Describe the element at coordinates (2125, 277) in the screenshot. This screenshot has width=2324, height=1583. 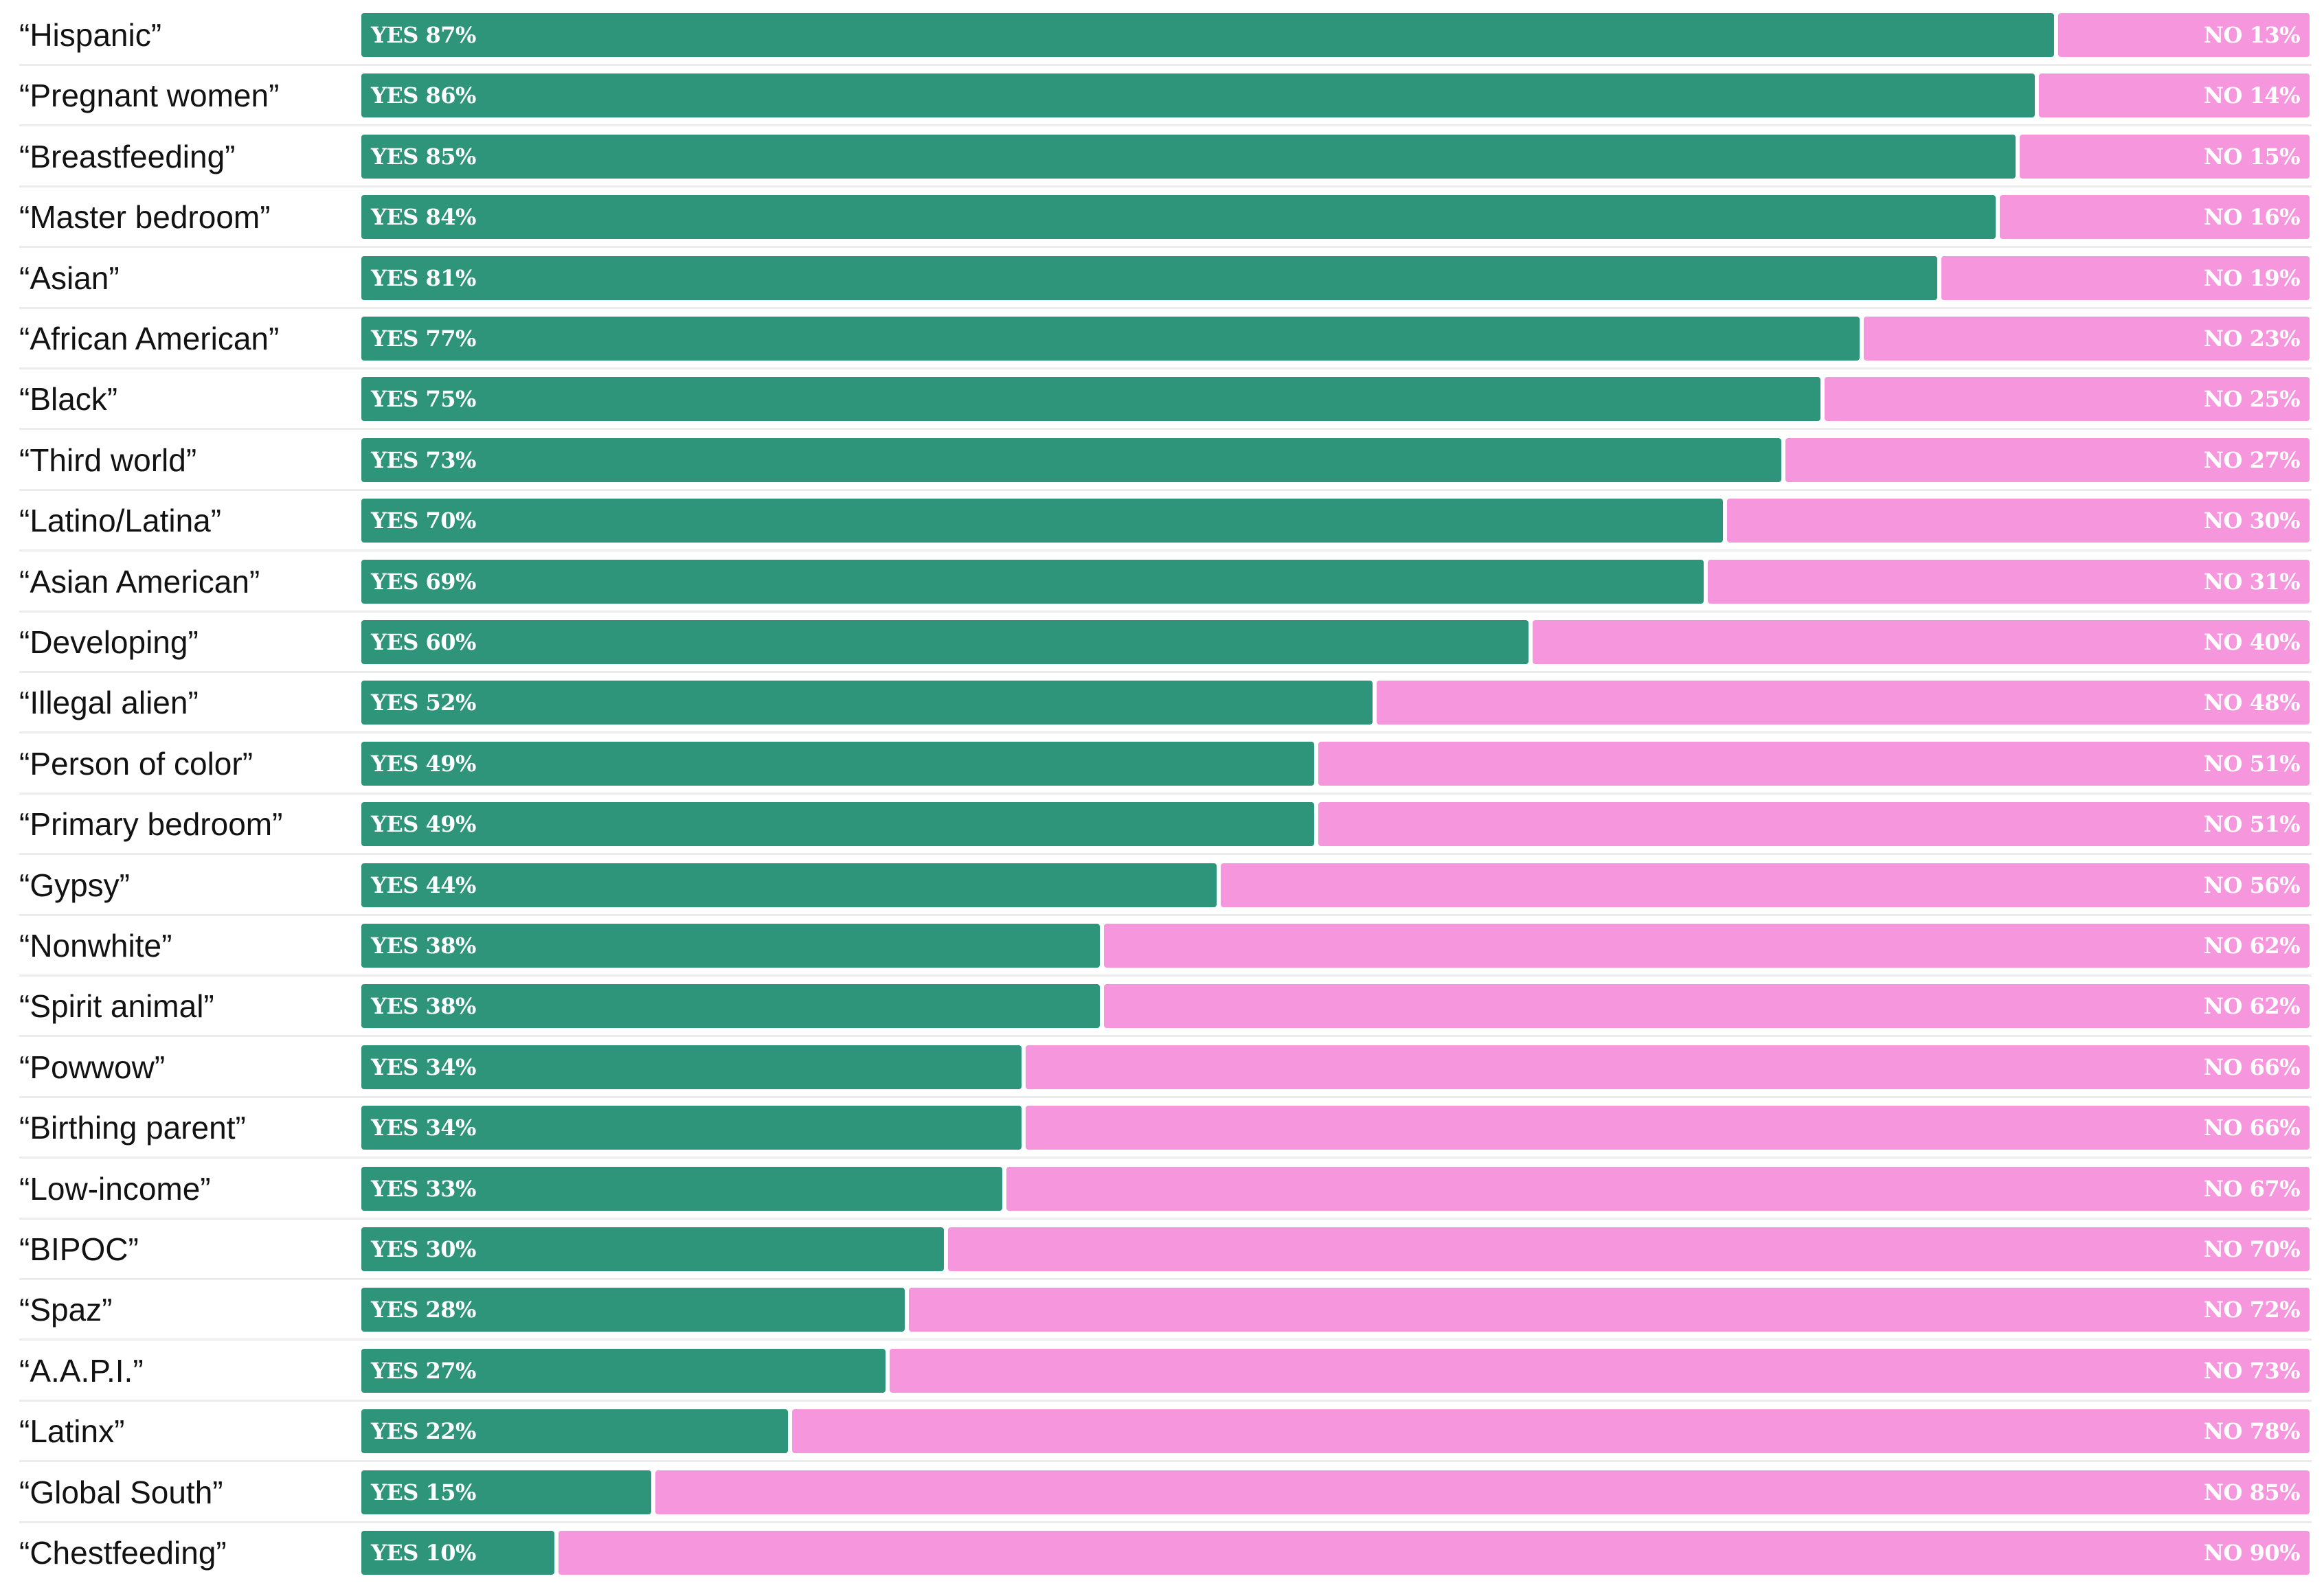
I see `no-bar: NO 19%` at that location.